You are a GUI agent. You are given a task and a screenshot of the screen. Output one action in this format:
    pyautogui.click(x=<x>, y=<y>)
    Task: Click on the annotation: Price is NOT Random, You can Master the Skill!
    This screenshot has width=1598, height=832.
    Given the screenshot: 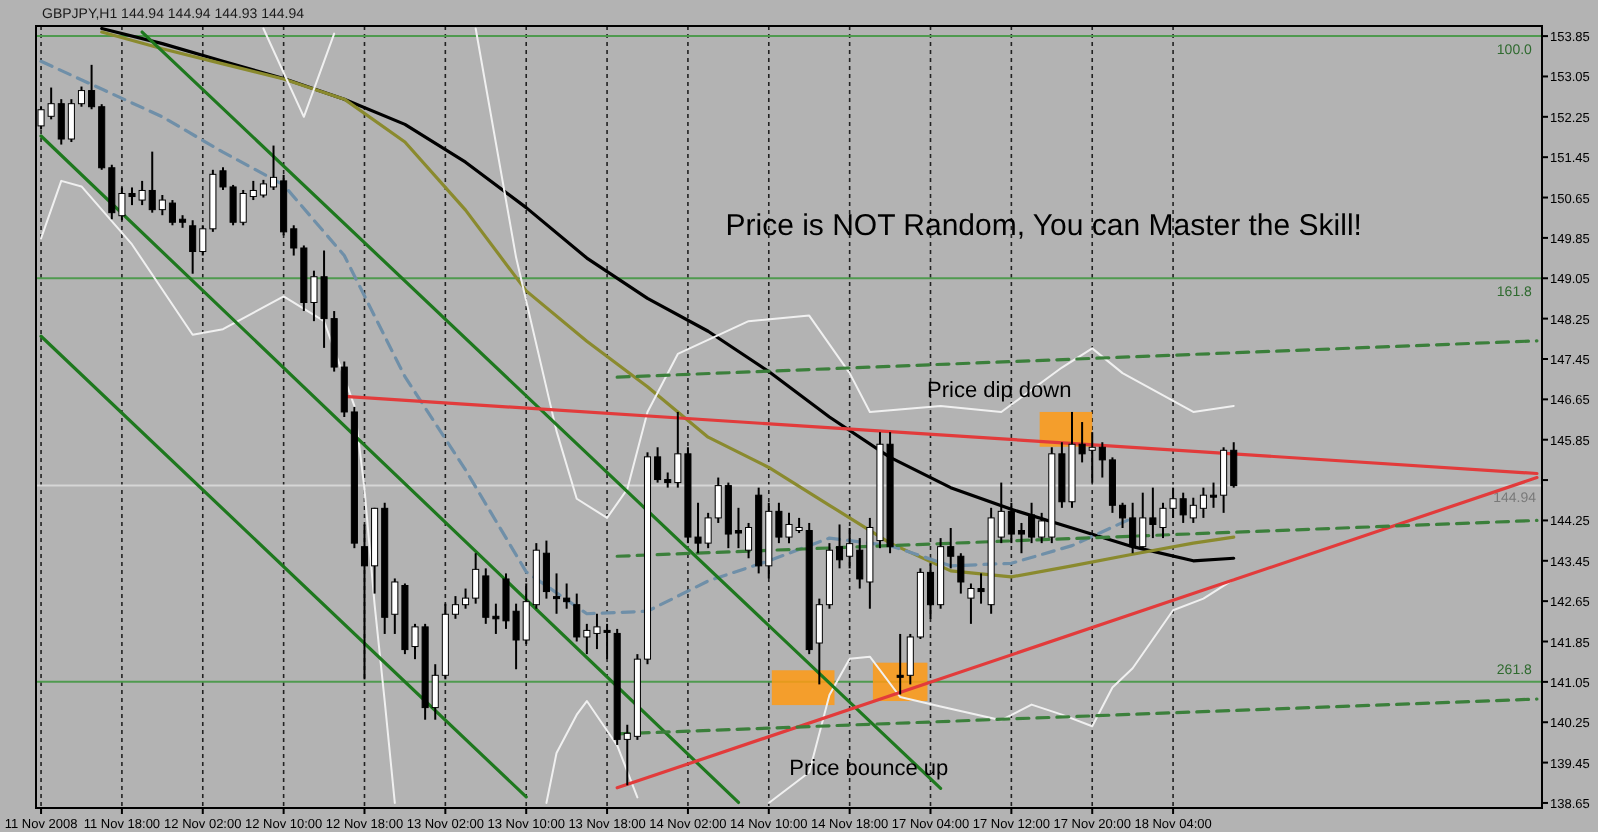 What is the action you would take?
    pyautogui.click(x=1043, y=226)
    